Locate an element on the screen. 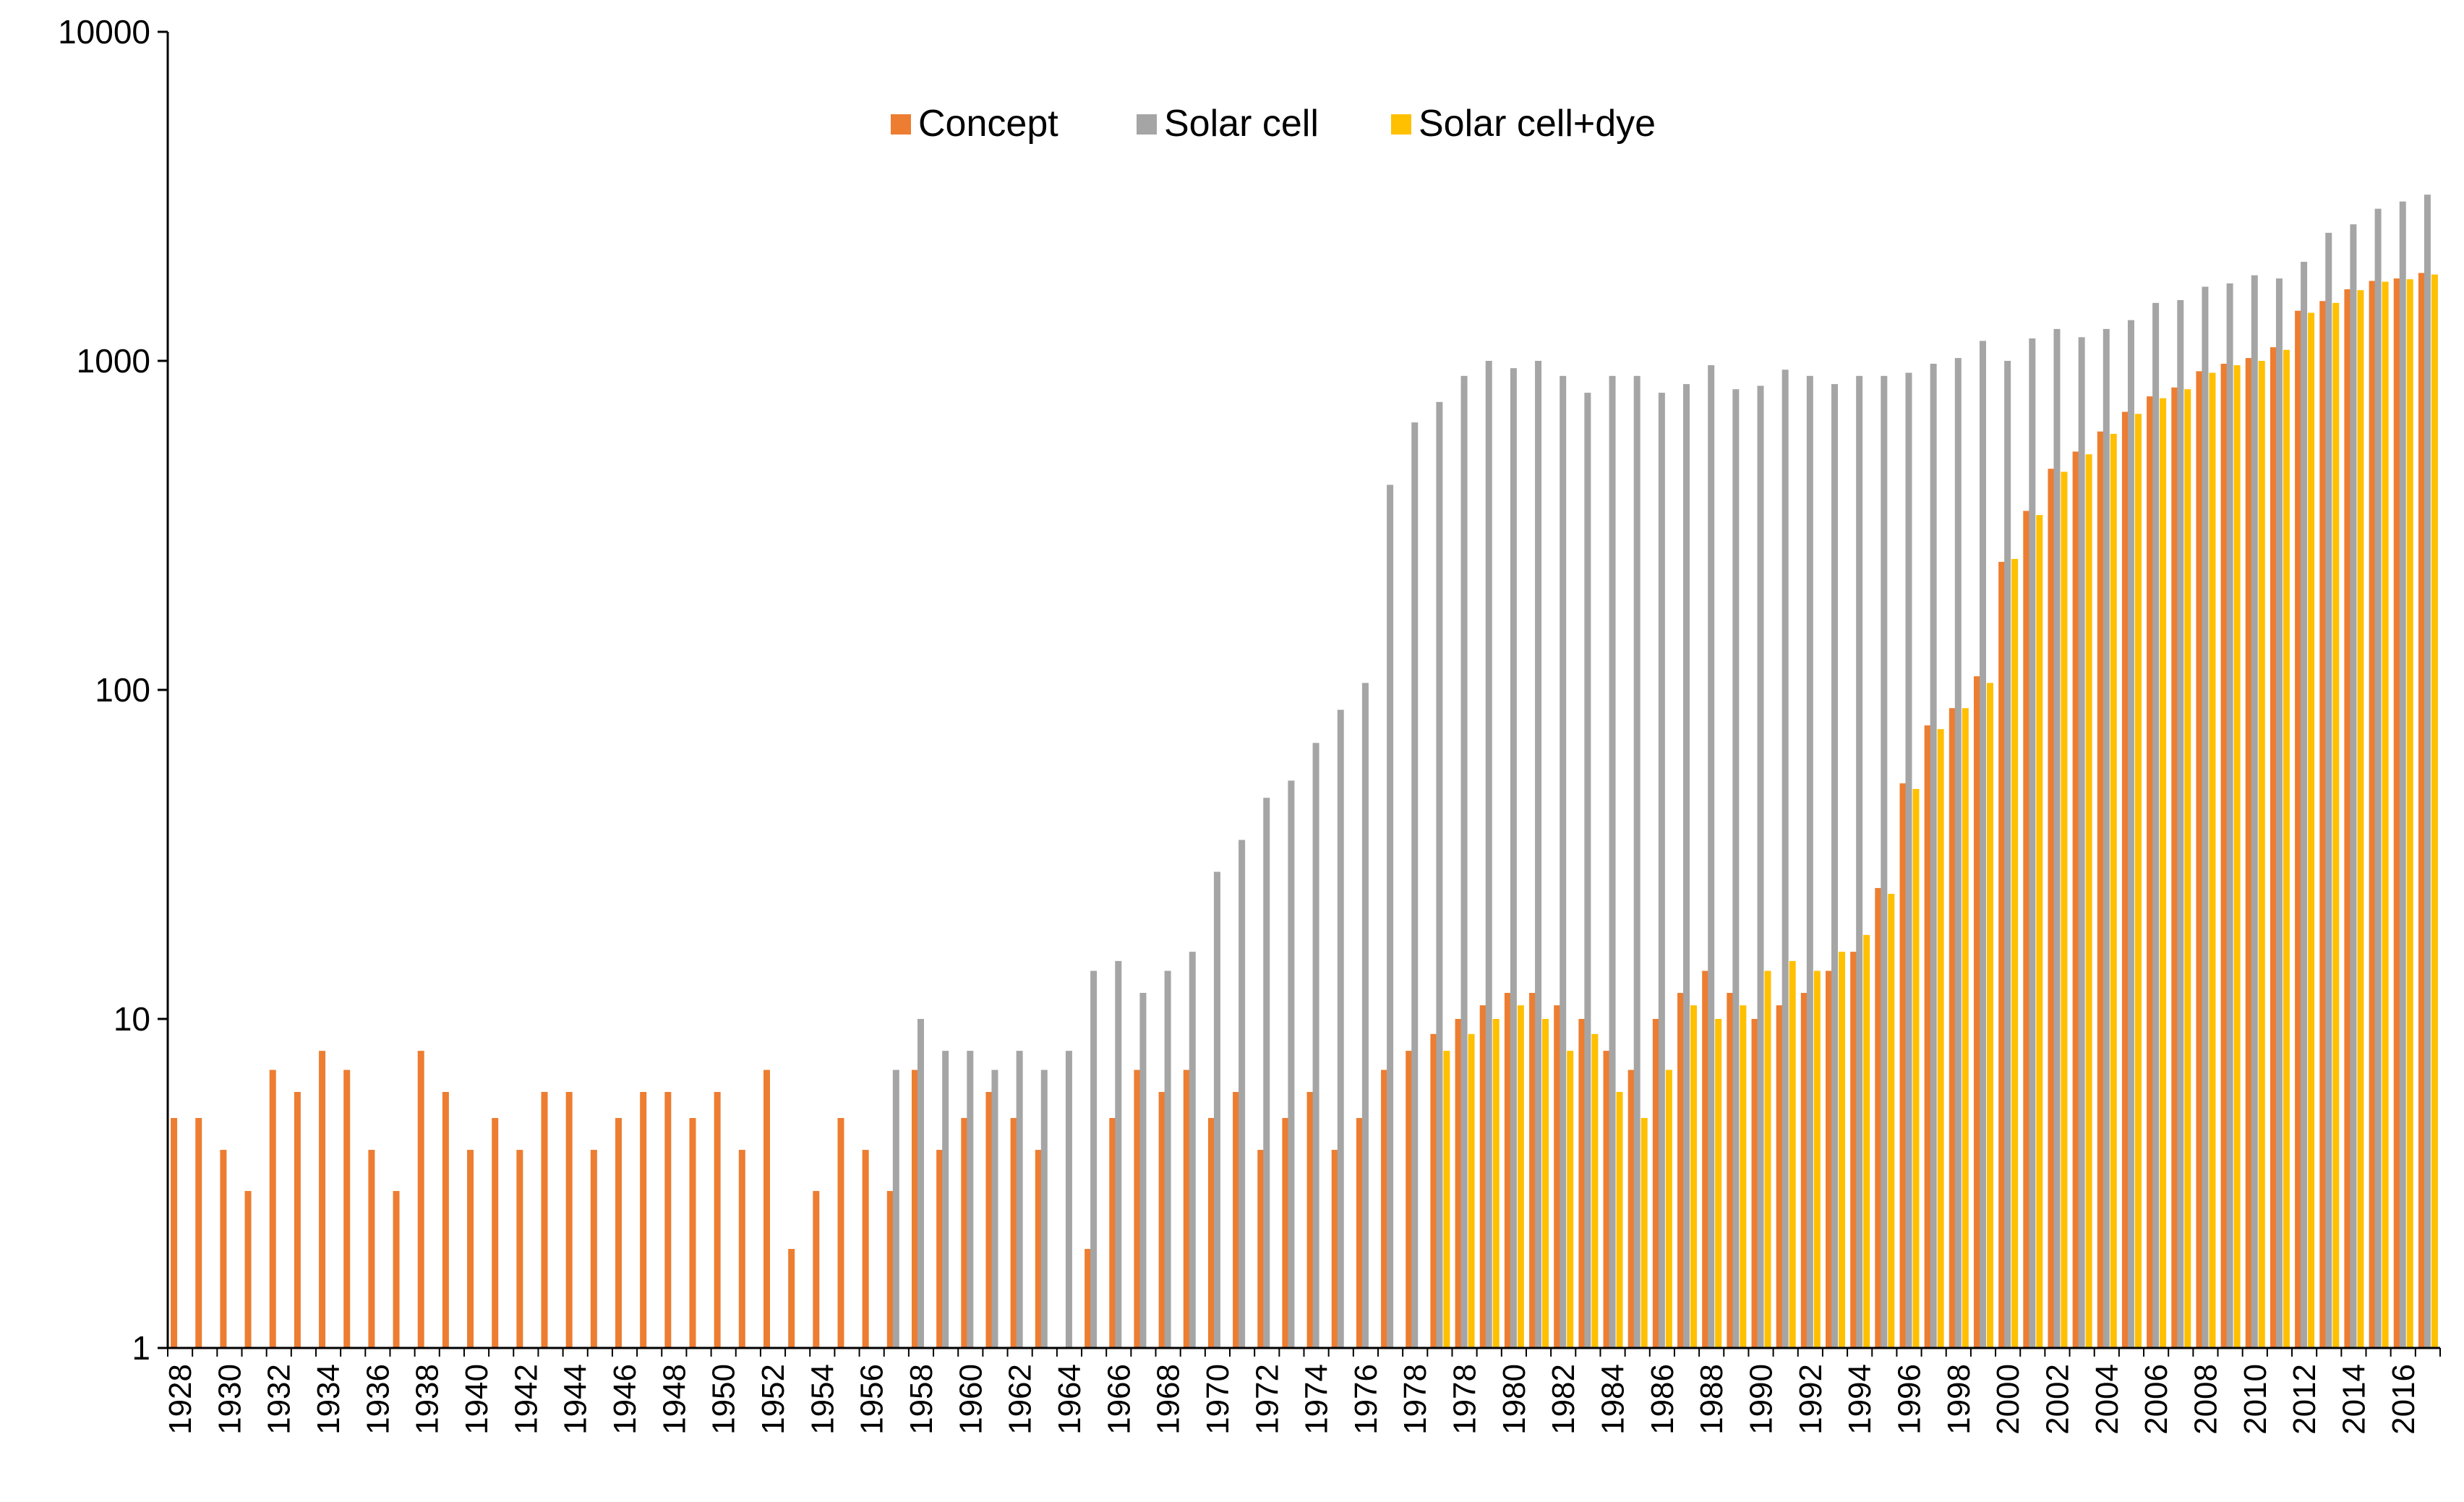 The height and width of the screenshot is (1502, 2464). x-tick-label: 1972 is located at coordinates (1267, 1399).